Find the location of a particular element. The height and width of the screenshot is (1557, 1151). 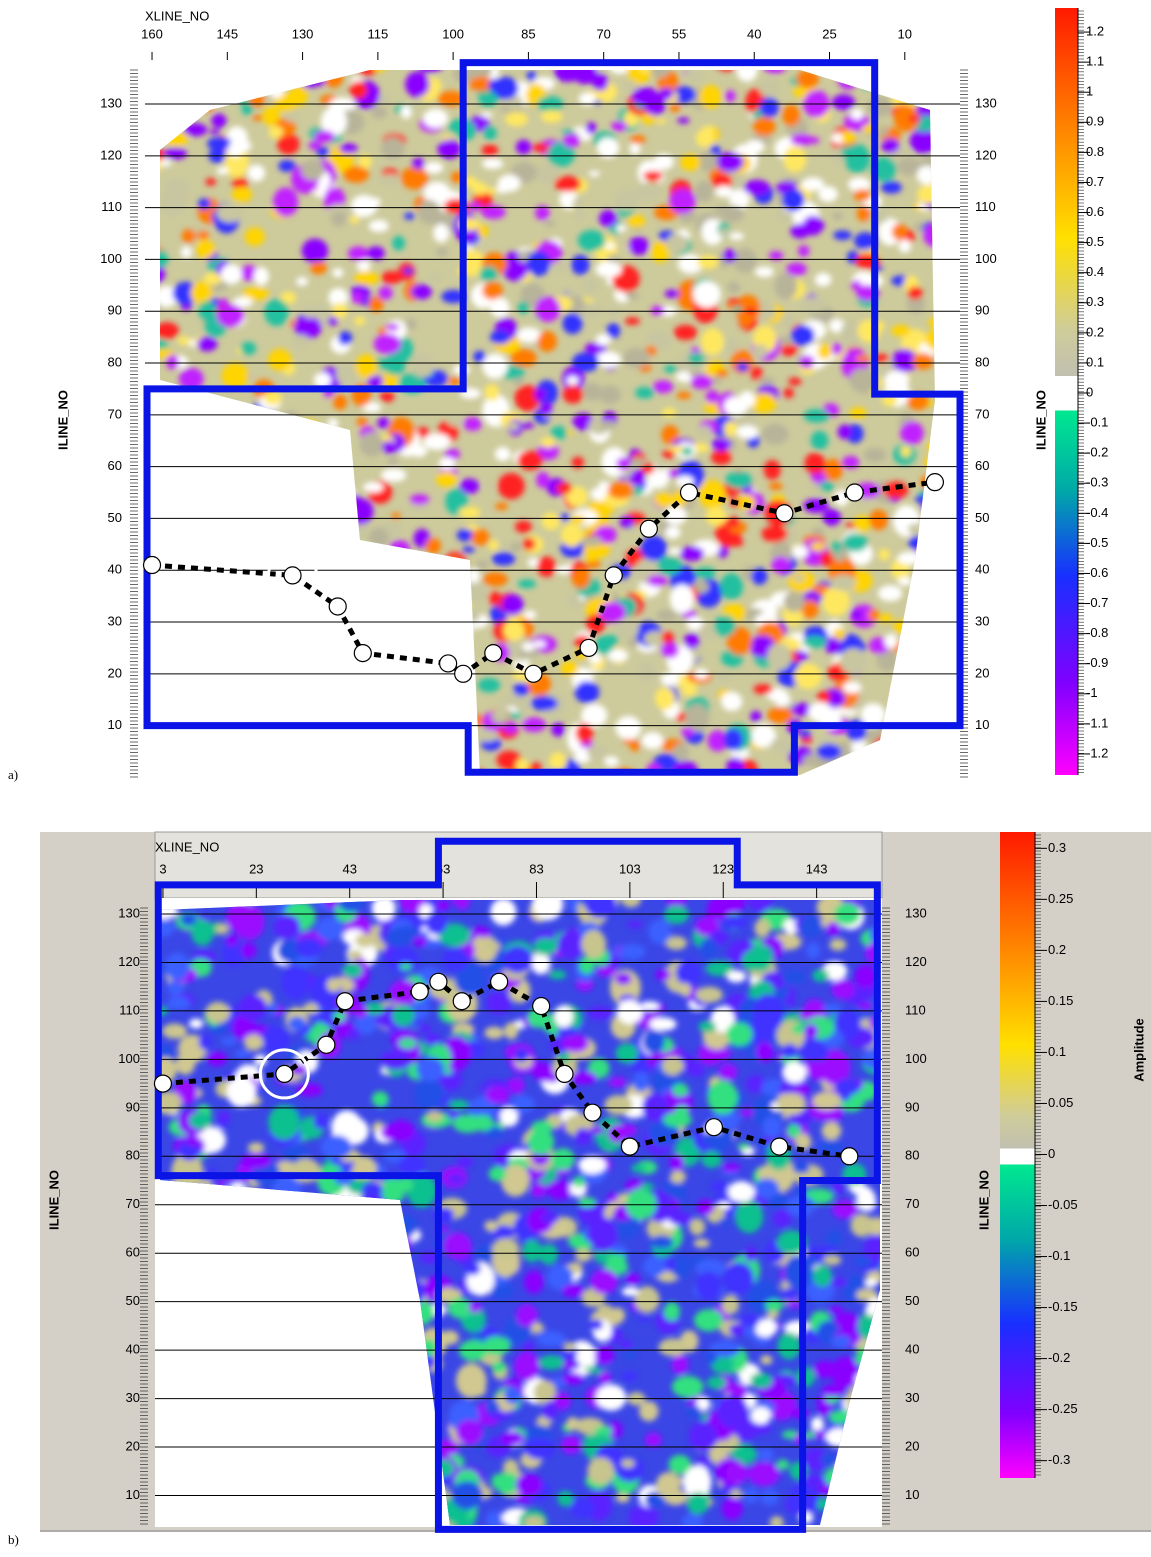

y-tick-label-right: 130 is located at coordinates (916, 912).